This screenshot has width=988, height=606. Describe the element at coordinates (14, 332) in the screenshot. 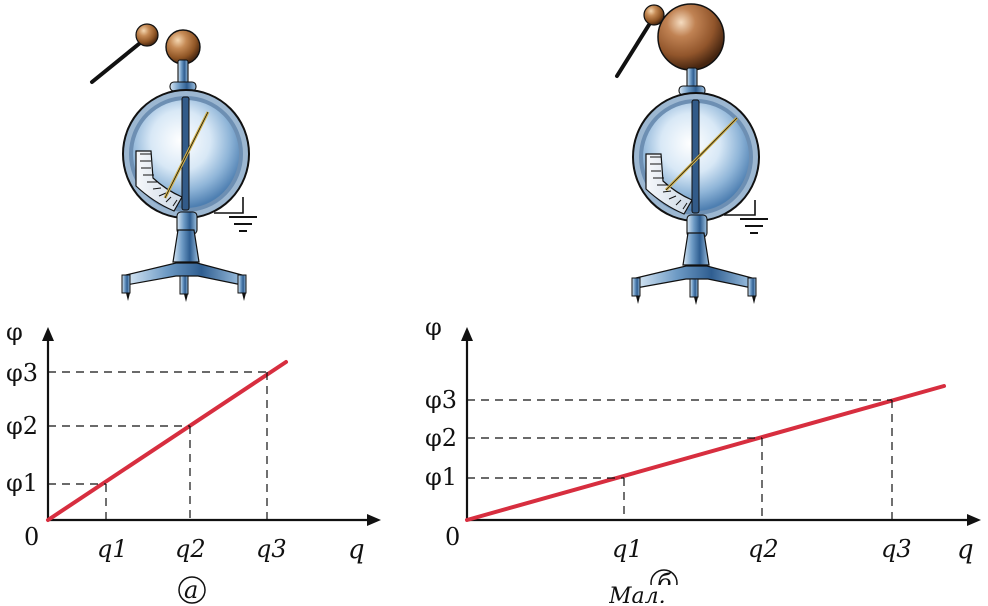

I see `left-y-axis-label: φ` at that location.